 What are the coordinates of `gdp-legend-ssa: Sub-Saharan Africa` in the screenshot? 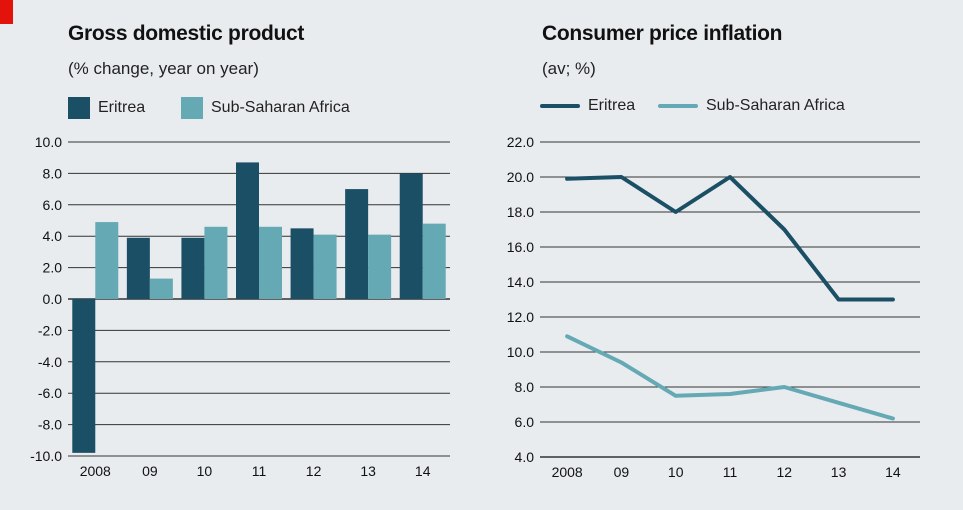 It's located at (265, 108).